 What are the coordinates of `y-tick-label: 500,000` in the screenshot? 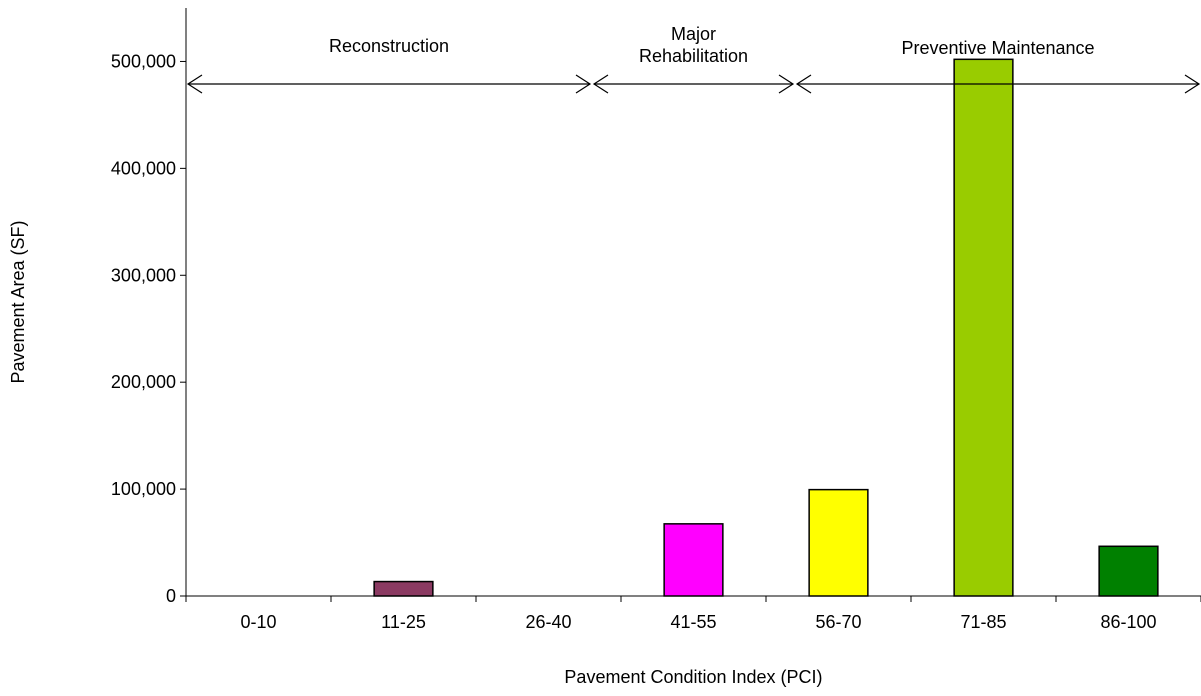 It's located at (143, 61).